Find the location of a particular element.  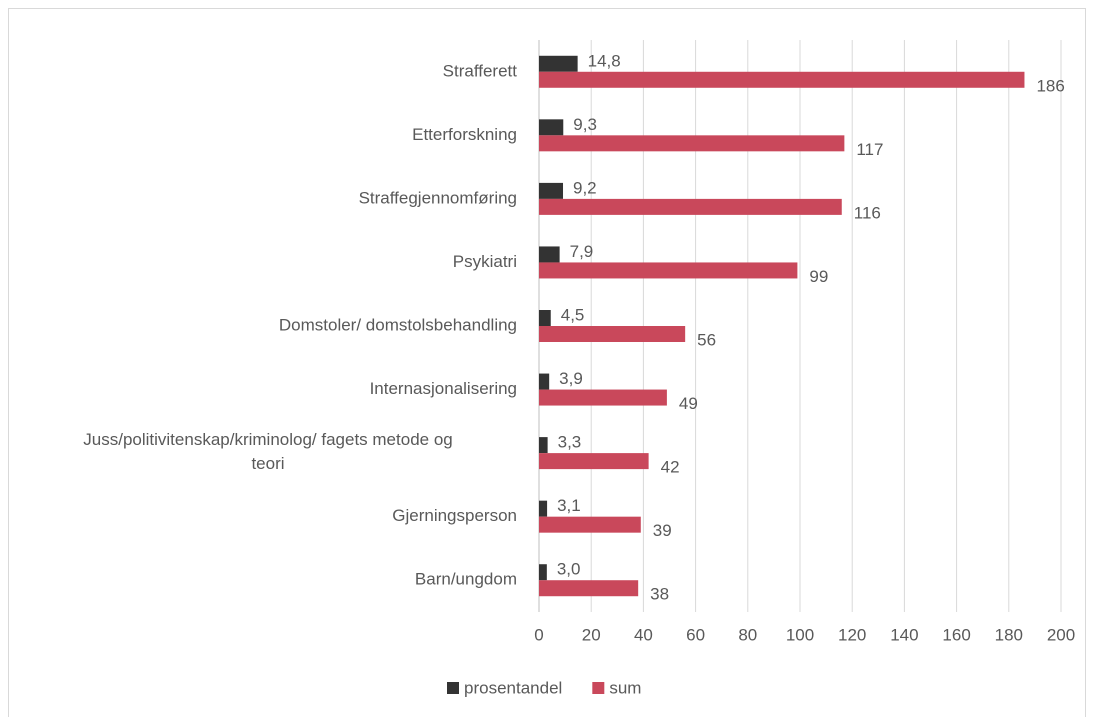

data-label: 186 is located at coordinates (1050, 85).